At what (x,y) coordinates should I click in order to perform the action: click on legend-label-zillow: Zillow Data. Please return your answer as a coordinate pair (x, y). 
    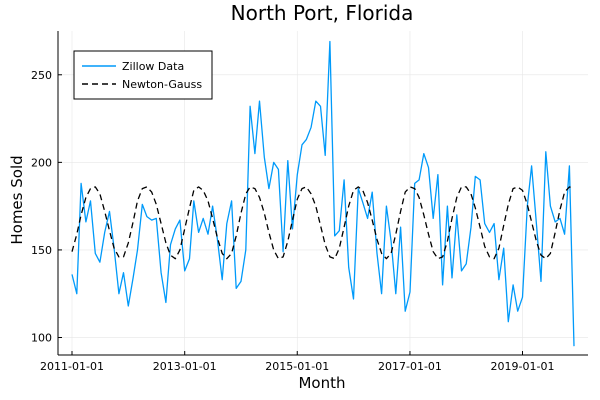
    Looking at the image, I should click on (153, 66).